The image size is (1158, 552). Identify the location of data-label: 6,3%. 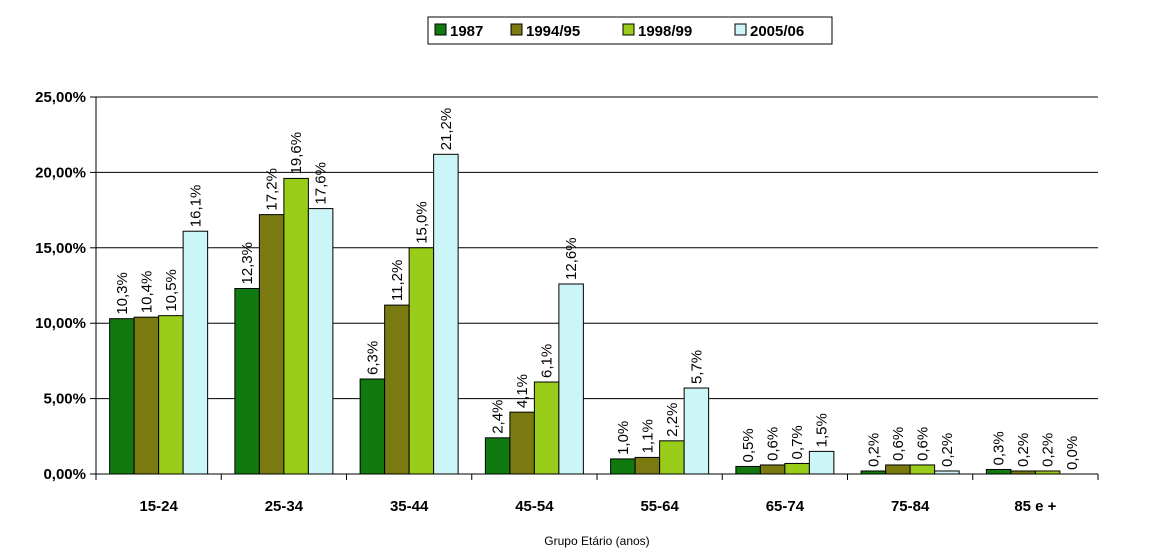
(372, 358).